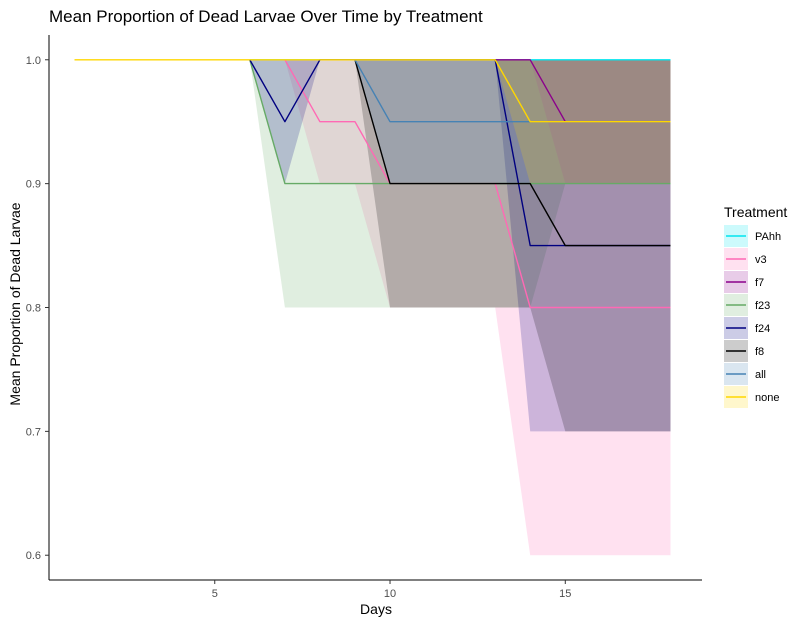  Describe the element at coordinates (745, 374) in the screenshot. I see `legend-item-all: all` at that location.